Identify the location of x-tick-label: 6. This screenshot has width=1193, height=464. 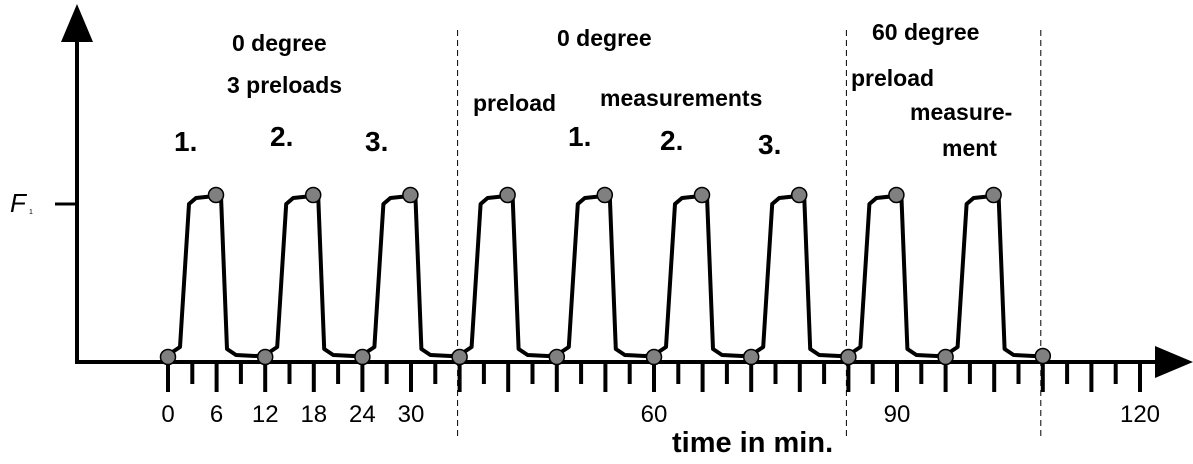
(216, 414).